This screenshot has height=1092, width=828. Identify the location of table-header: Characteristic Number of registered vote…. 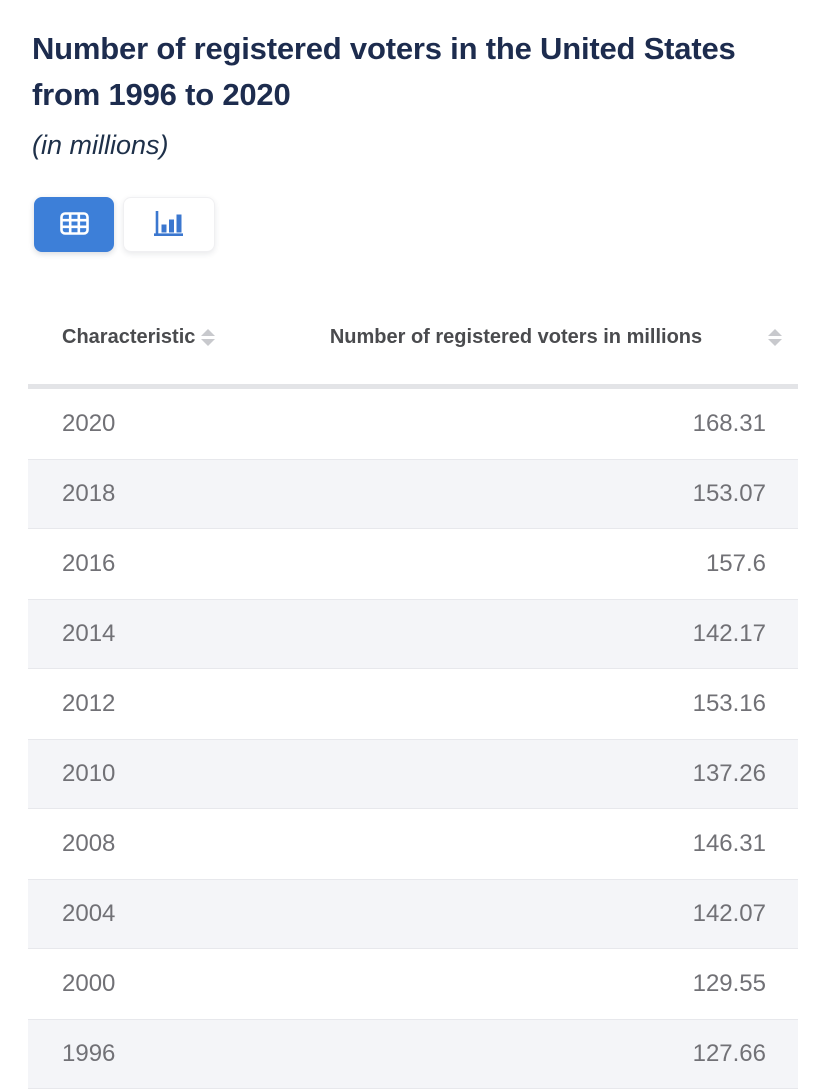
(413, 337).